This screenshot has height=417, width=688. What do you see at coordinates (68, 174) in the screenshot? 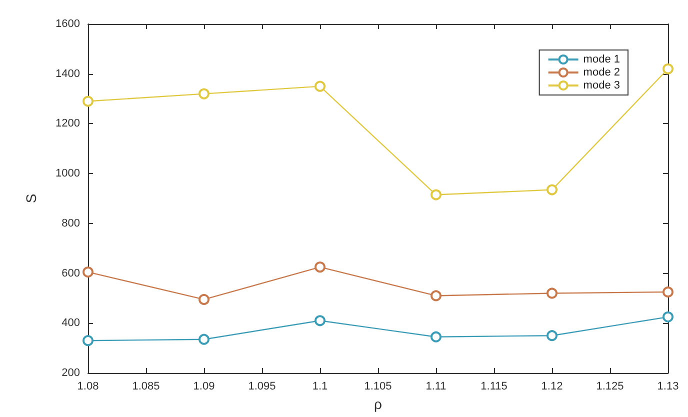
I see `y-tick-label: 1000` at bounding box center [68, 174].